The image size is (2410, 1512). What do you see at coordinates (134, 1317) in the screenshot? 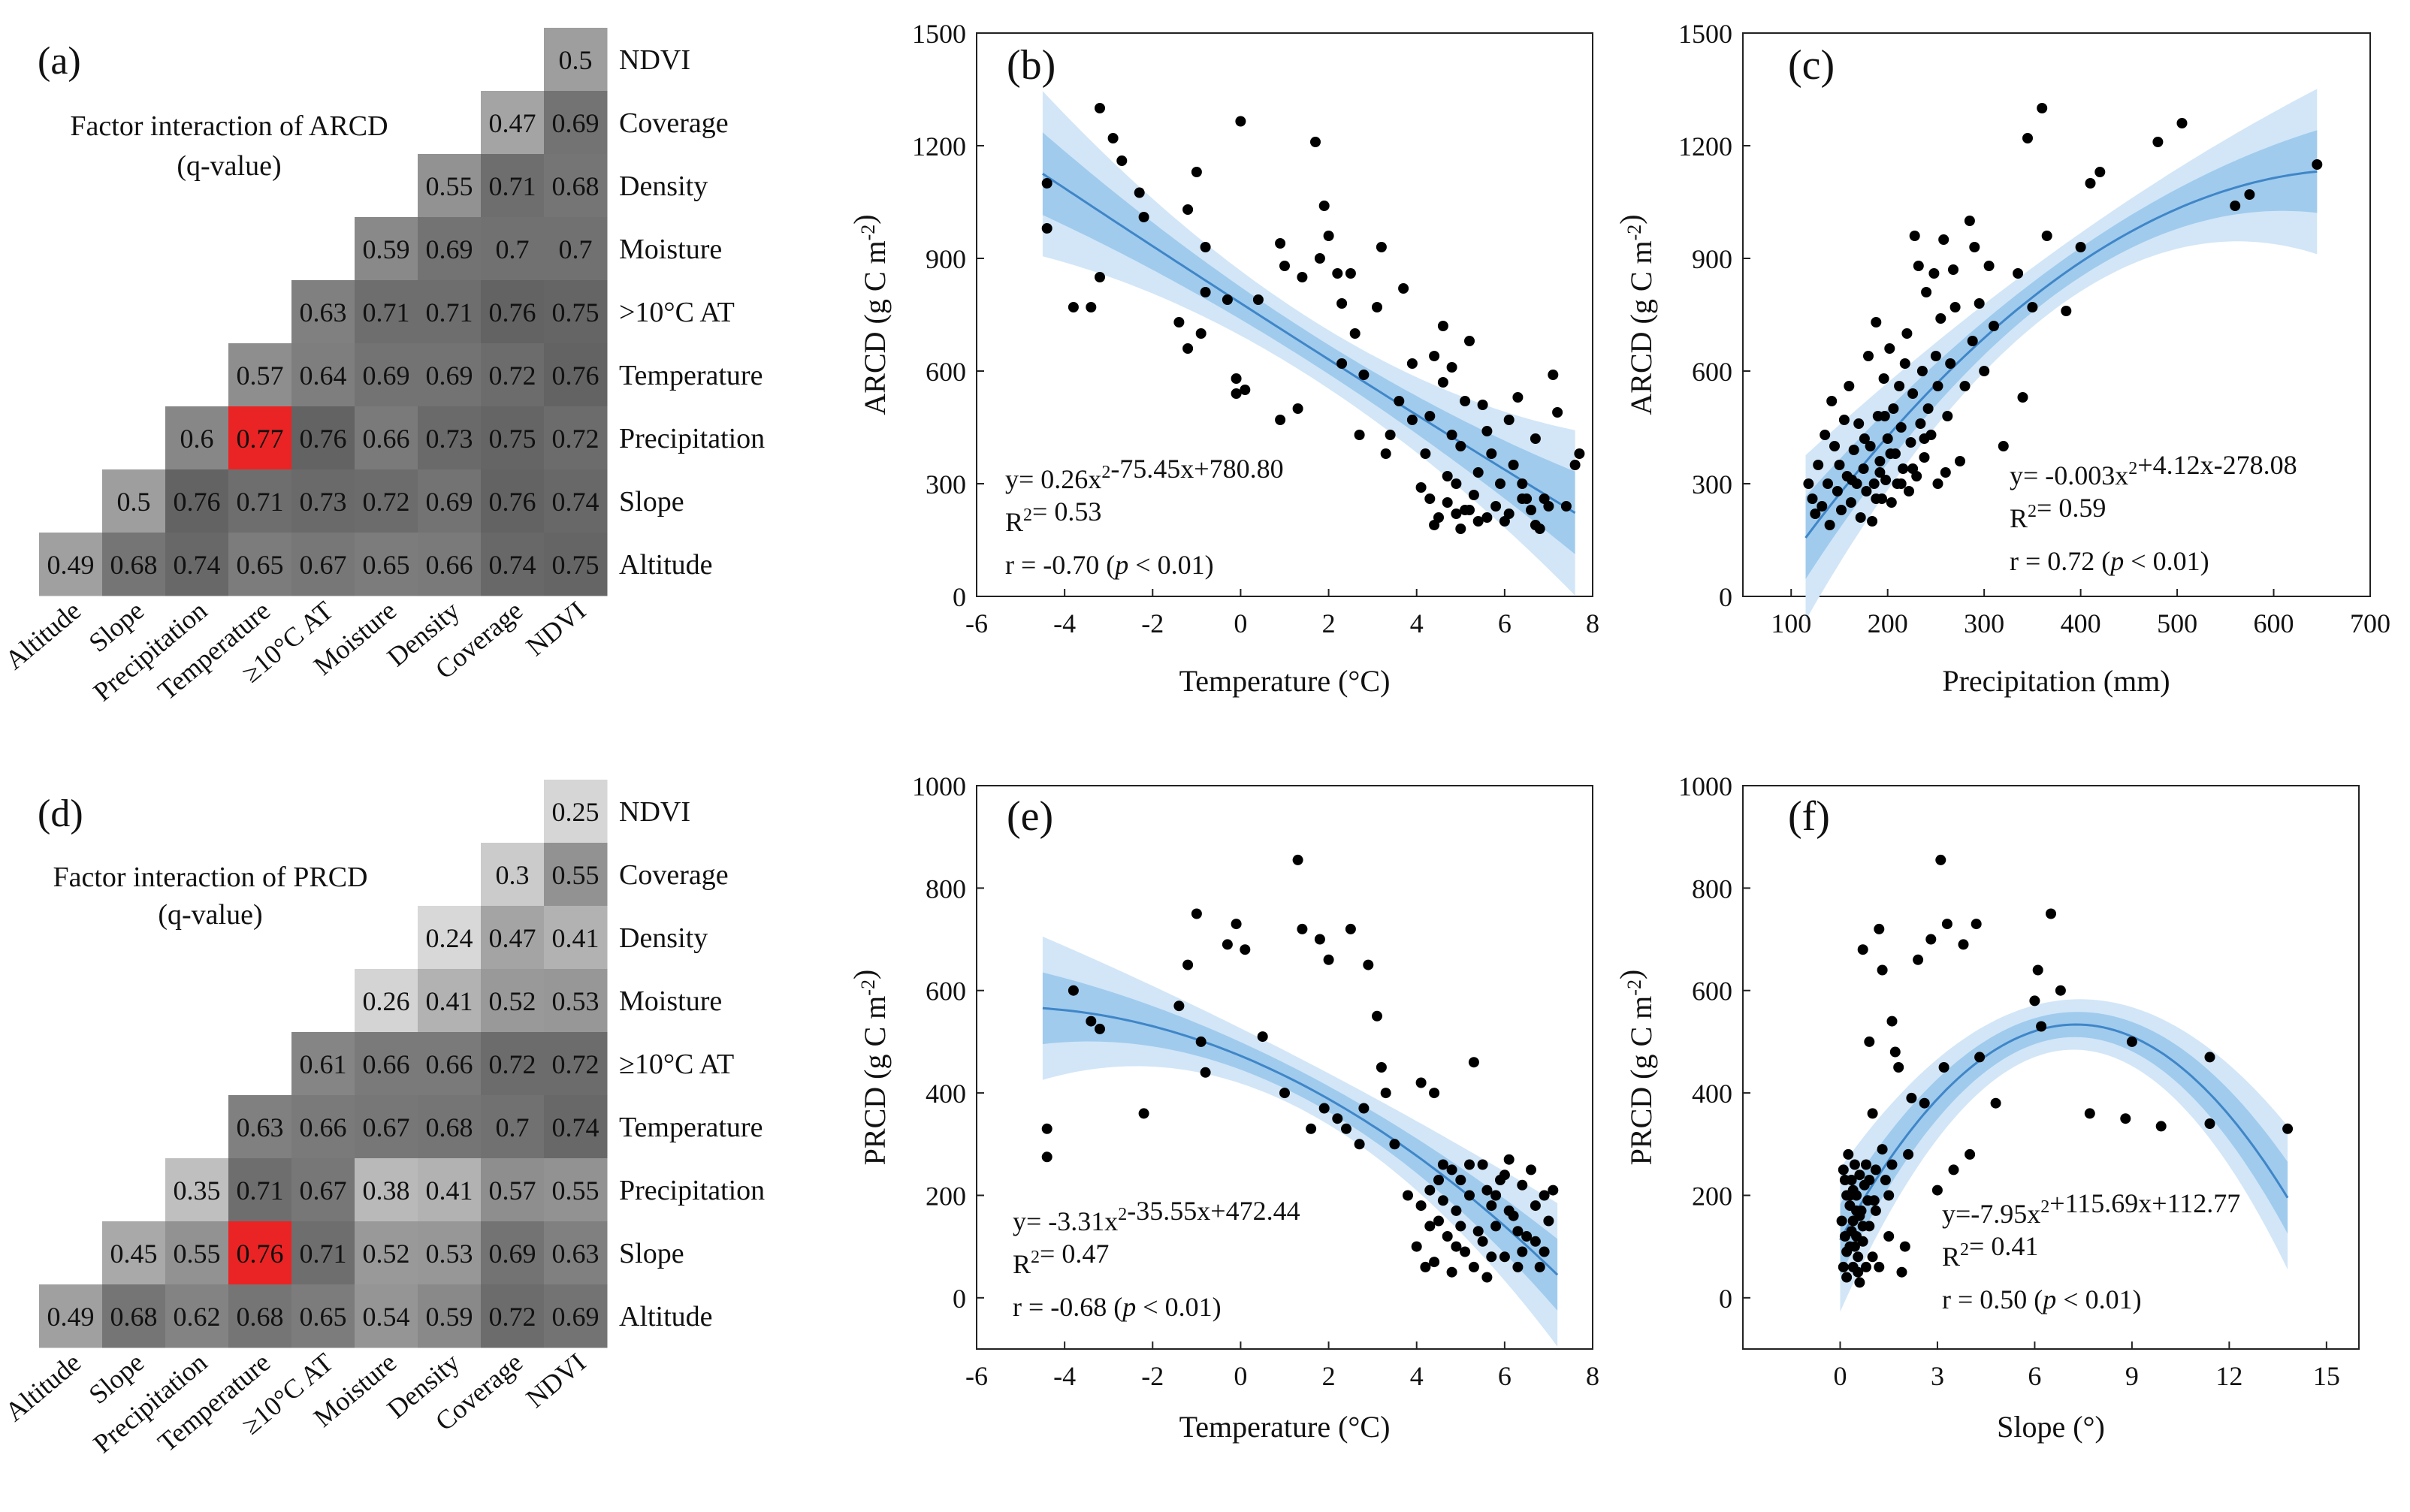
I see `heatmap-cell-value: 0.68` at bounding box center [134, 1317].